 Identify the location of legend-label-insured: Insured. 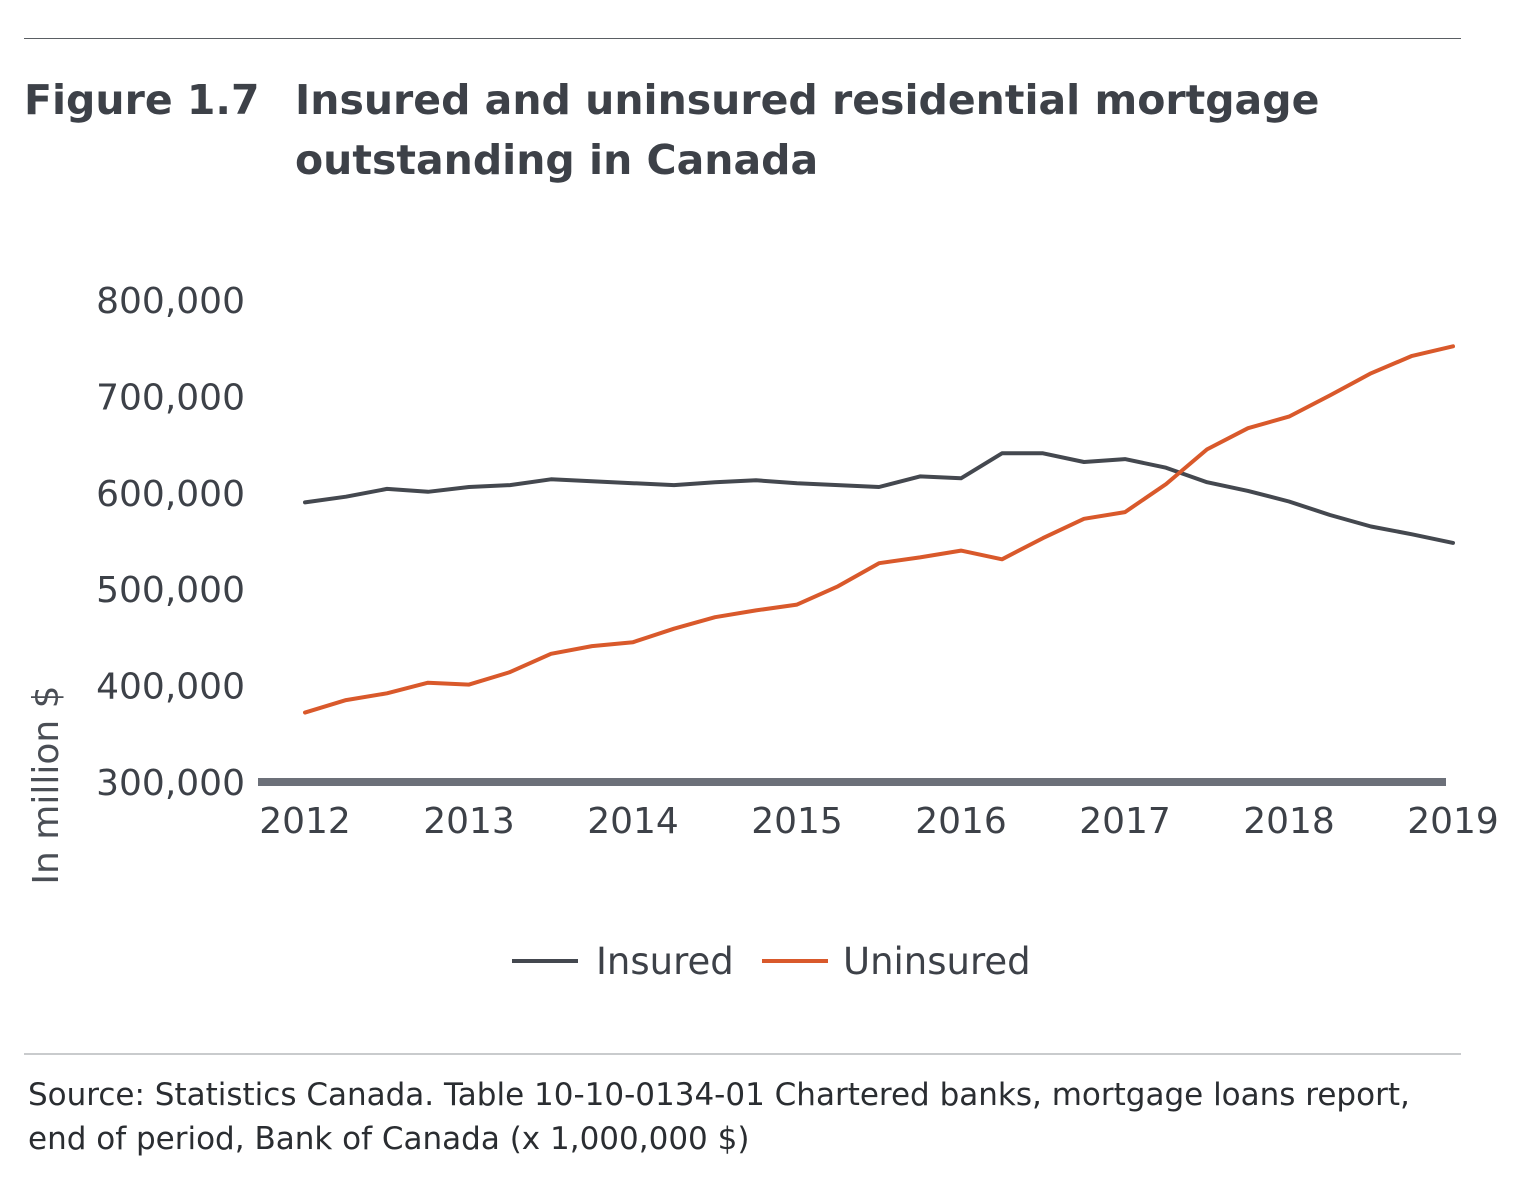
(665, 961).